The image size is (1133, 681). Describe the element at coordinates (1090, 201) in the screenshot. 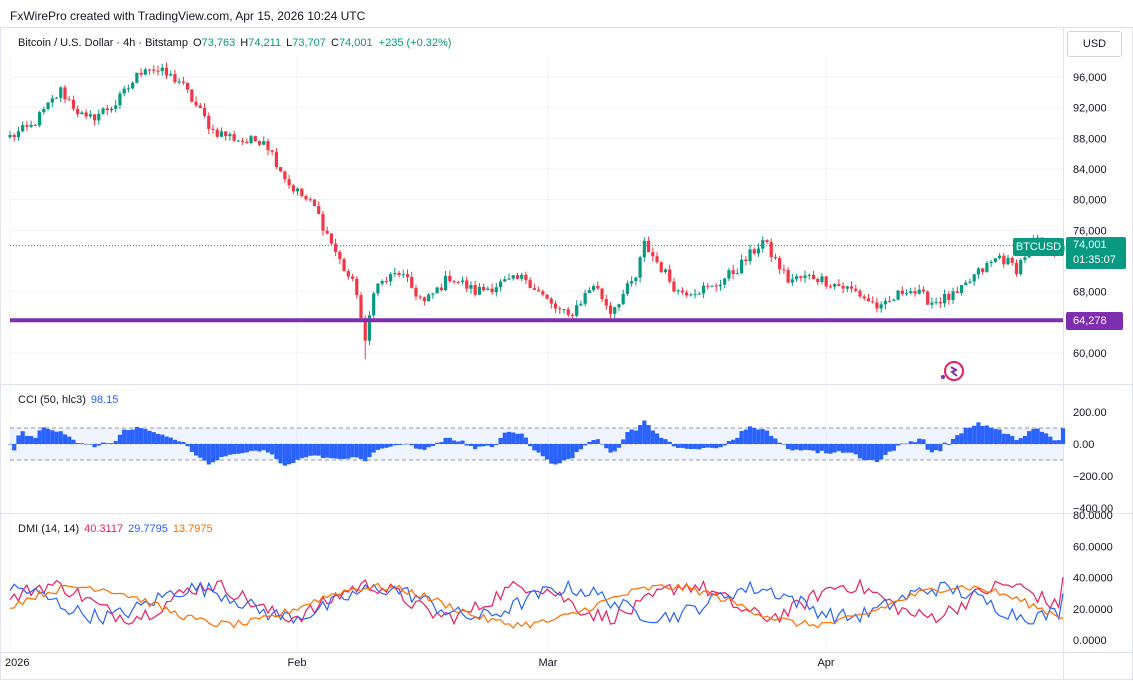

I see `price-axis-tick: 80,000` at that location.